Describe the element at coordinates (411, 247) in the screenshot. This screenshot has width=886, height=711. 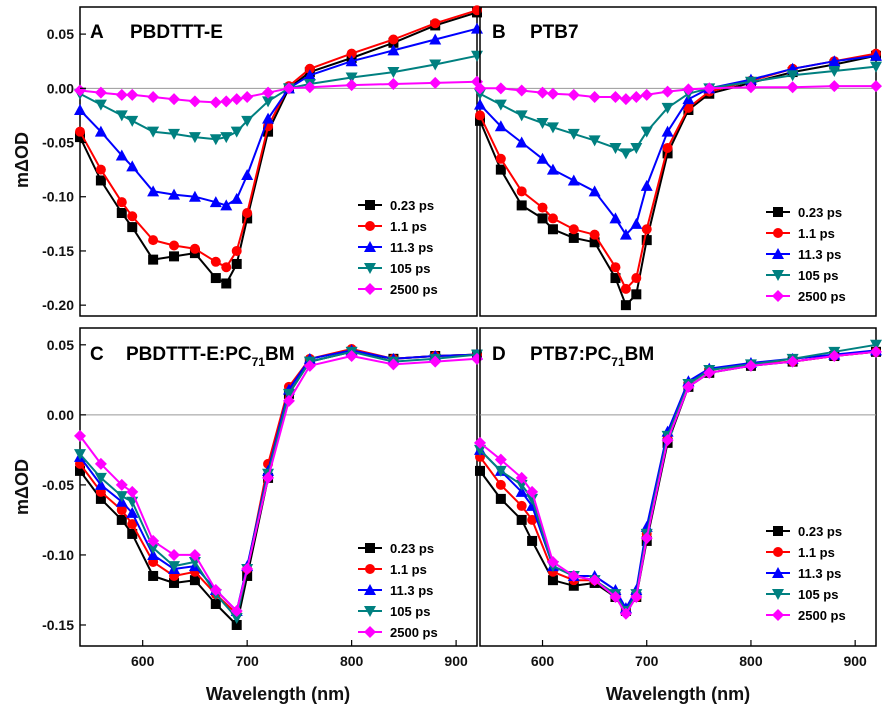
I see `legend-label: 11.3 ps` at that location.